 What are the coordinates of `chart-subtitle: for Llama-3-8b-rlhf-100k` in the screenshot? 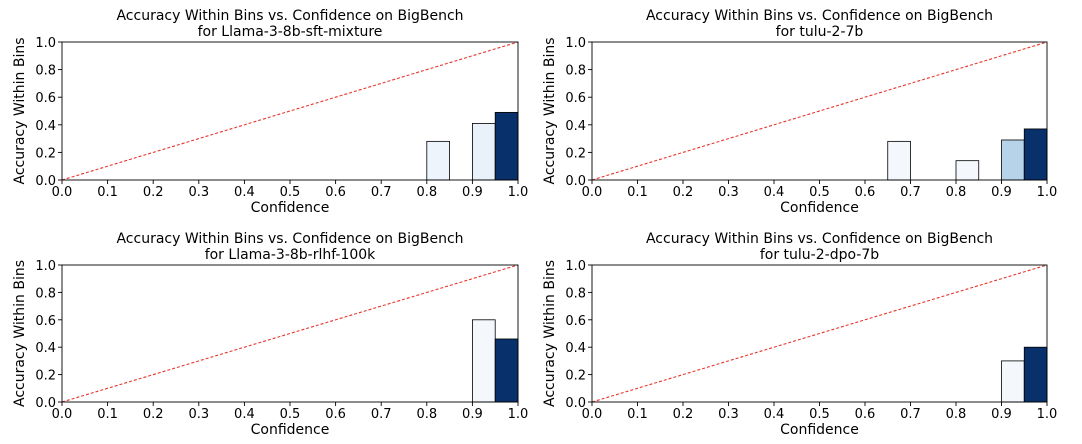 It's located at (290, 255).